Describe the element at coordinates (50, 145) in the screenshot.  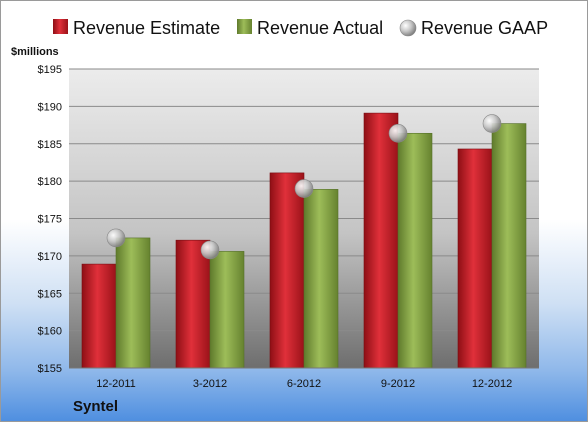
I see `y-tick-label: $185` at that location.